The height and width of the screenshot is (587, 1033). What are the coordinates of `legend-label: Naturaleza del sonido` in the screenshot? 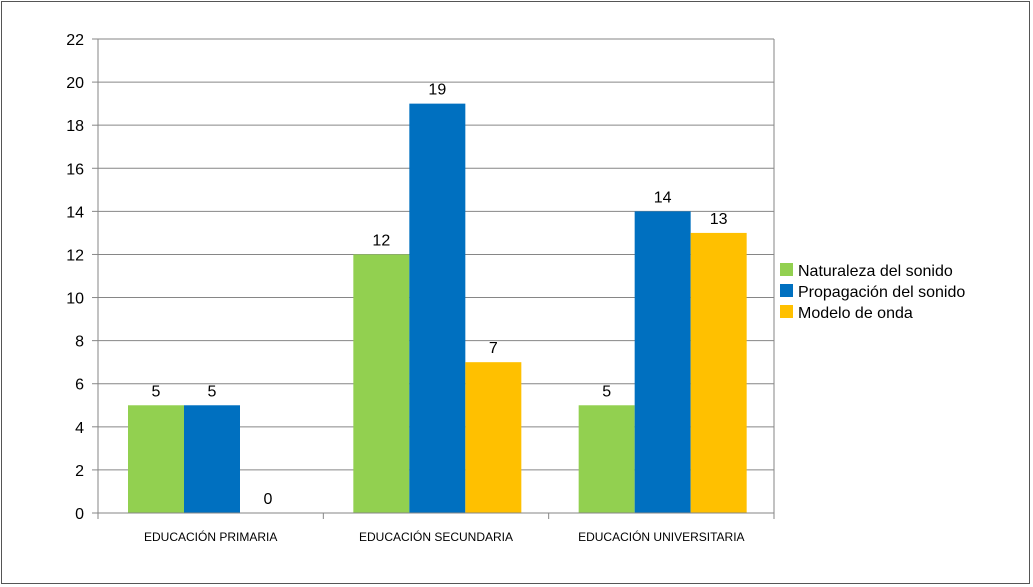 It's located at (875, 271).